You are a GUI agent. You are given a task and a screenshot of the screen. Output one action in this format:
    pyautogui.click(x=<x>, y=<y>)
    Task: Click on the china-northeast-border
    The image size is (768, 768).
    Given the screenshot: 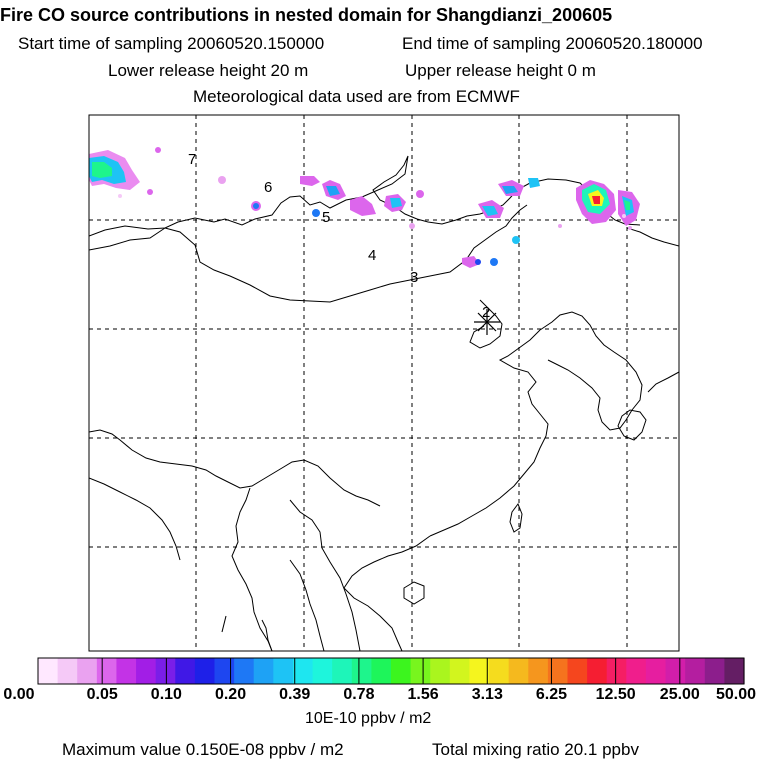 What is the action you would take?
    pyautogui.click(x=652, y=237)
    